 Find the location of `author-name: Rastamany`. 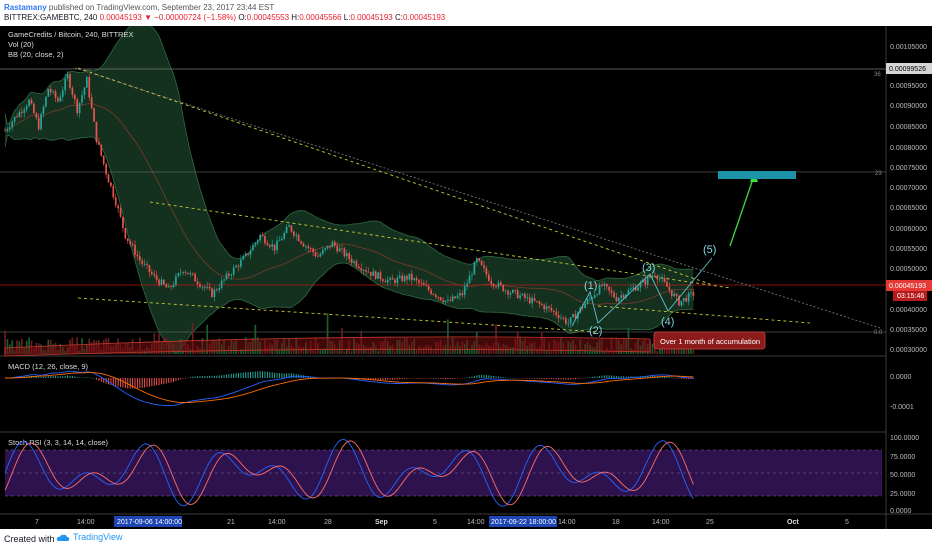

author-name: Rastamany is located at coordinates (25, 7).